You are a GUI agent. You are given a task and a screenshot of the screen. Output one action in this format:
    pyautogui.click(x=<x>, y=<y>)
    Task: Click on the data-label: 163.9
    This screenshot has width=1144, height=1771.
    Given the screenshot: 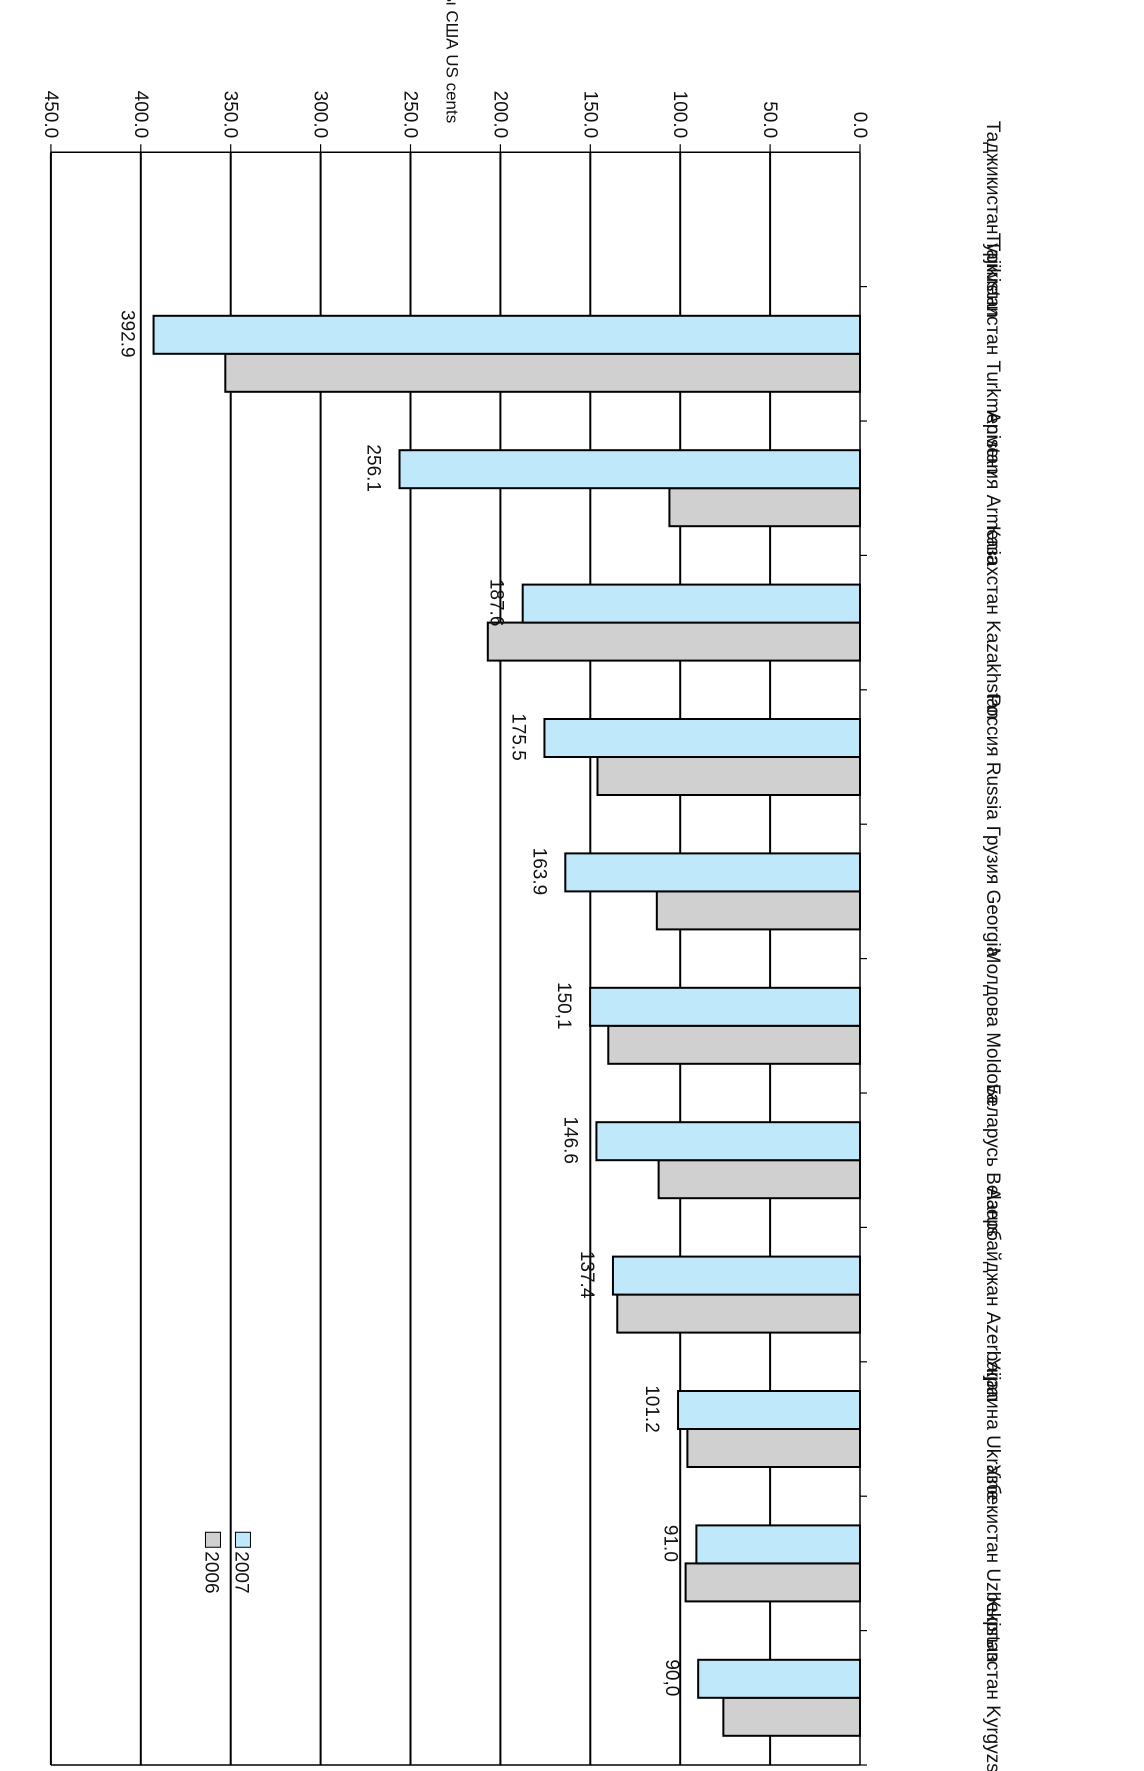 What is the action you would take?
    pyautogui.click(x=538, y=872)
    